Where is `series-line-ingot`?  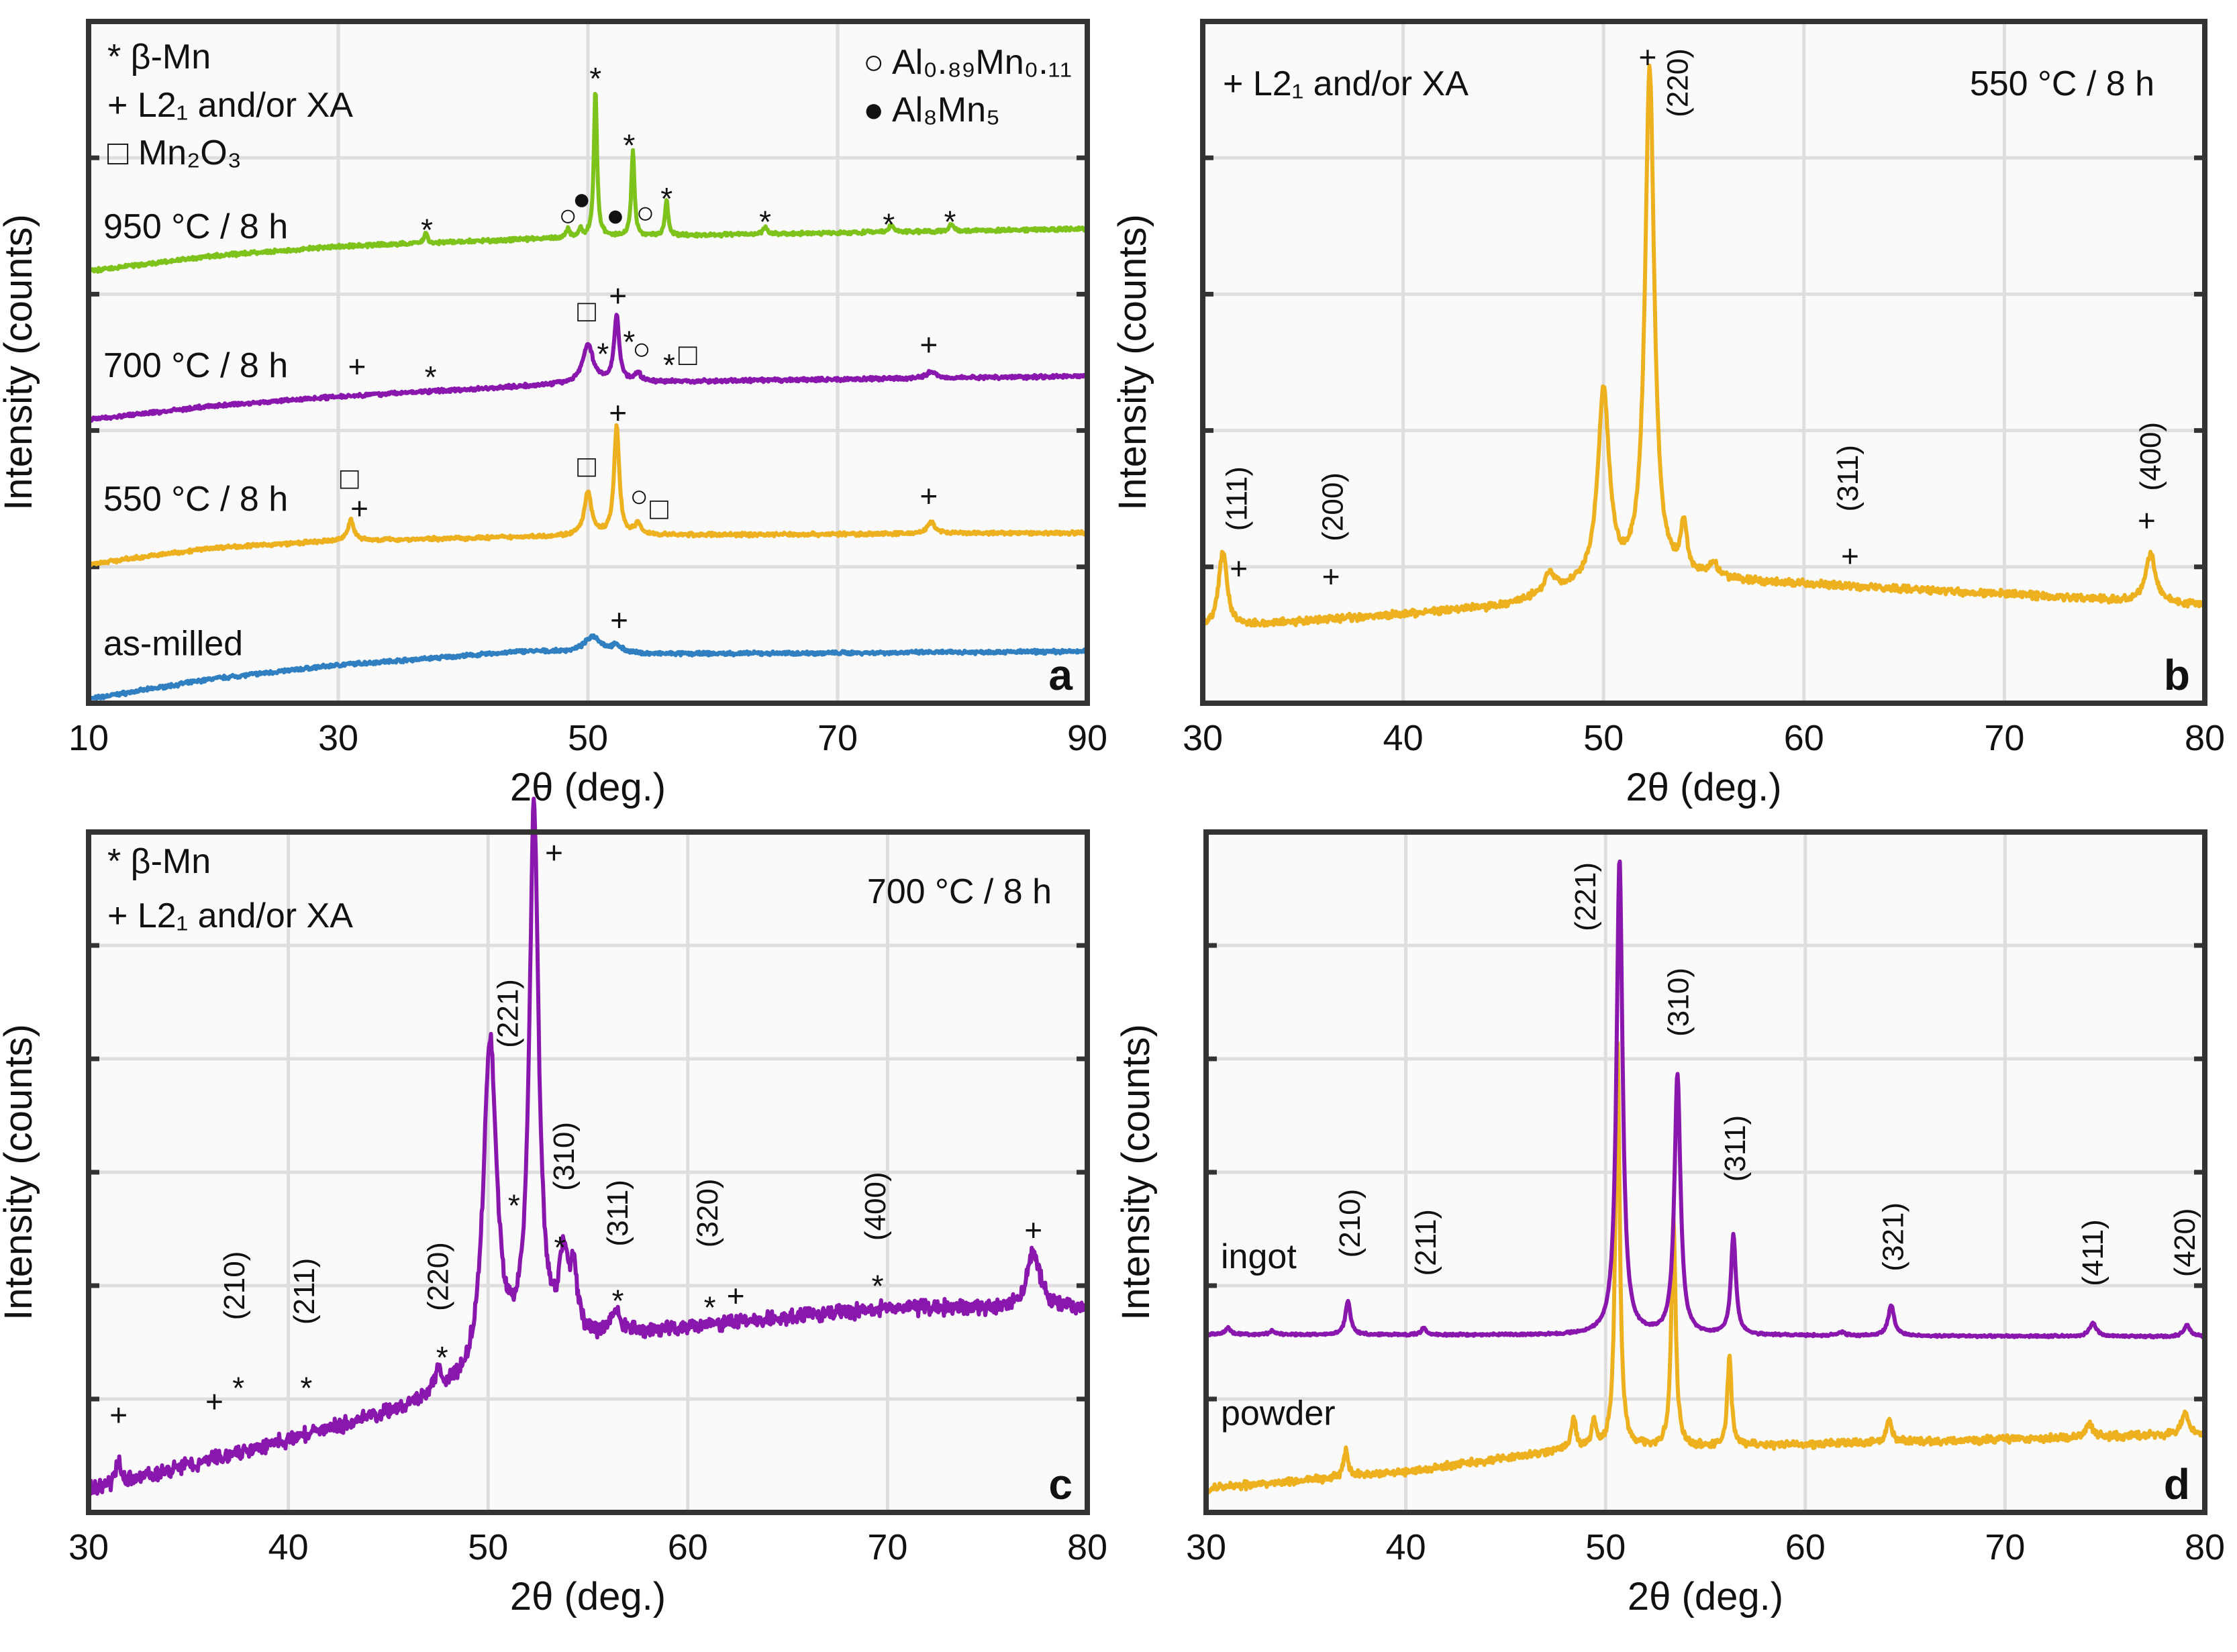
series-line-ingot is located at coordinates (1705, 1099).